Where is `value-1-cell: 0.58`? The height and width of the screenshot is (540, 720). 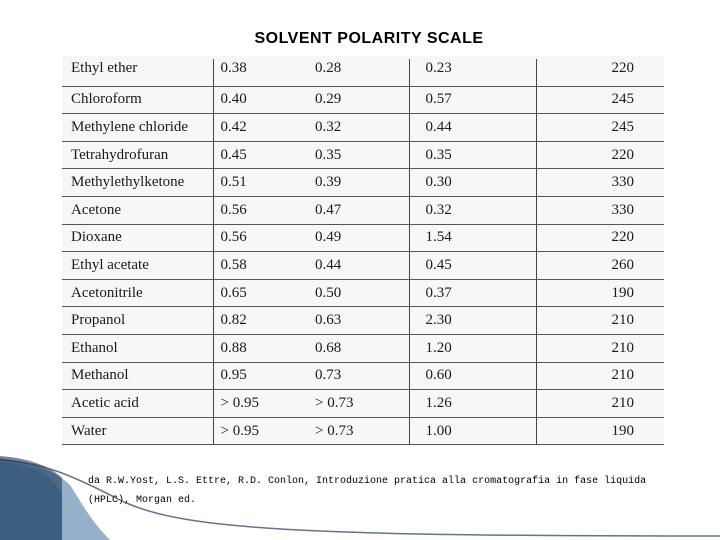 value-1-cell: 0.58 is located at coordinates (261, 265).